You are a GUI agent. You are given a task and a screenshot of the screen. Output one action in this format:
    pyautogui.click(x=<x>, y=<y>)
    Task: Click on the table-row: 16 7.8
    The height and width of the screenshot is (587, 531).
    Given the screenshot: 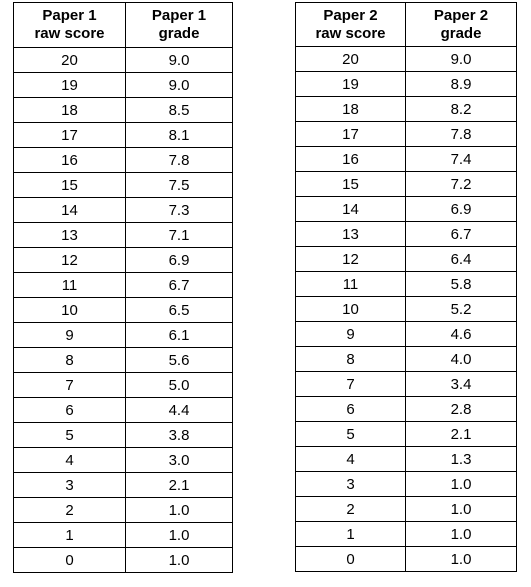 What is the action you would take?
    pyautogui.click(x=123, y=160)
    